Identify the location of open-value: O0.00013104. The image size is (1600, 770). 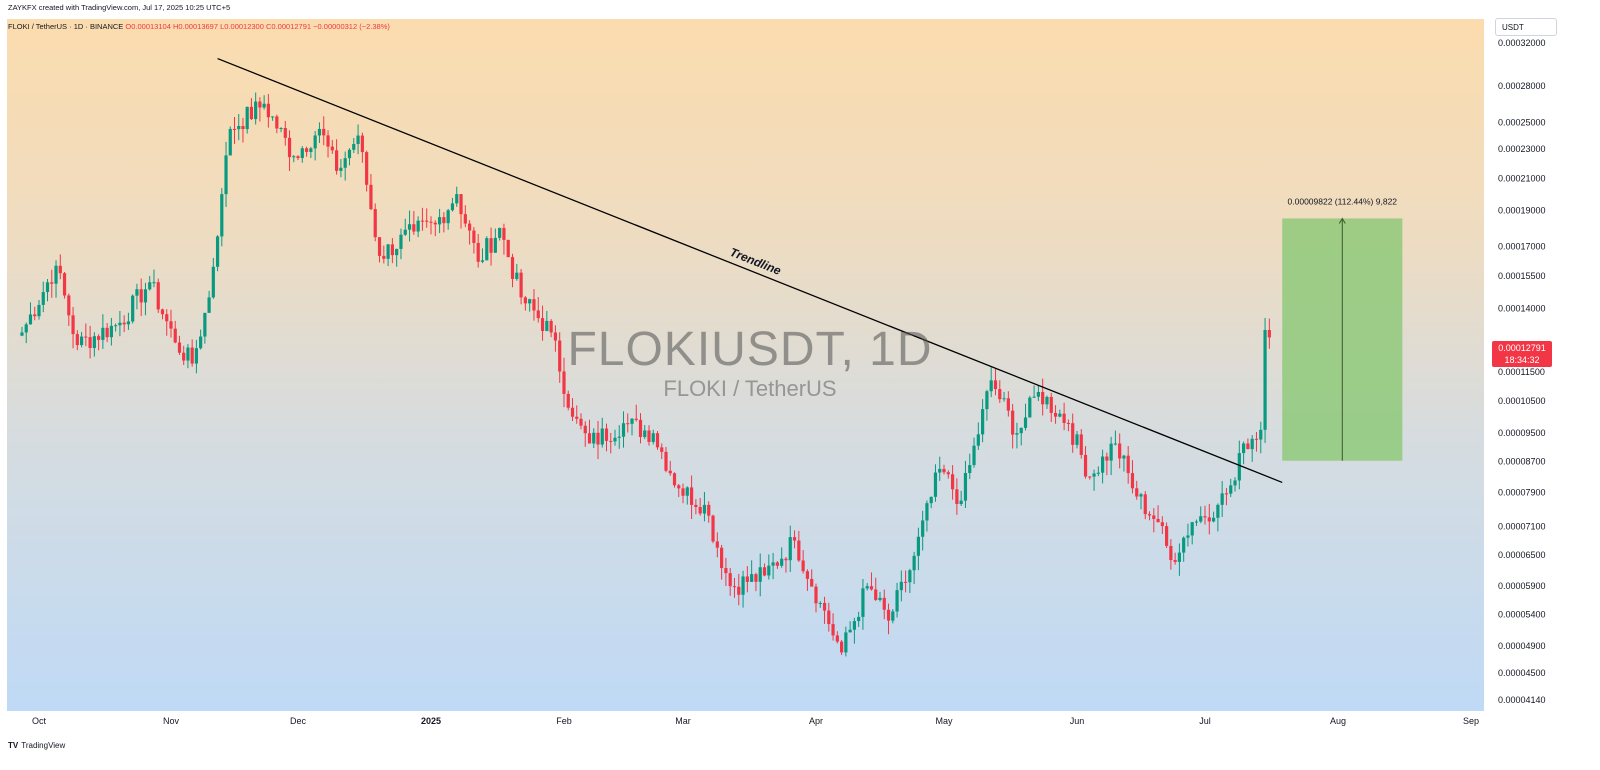
(148, 26).